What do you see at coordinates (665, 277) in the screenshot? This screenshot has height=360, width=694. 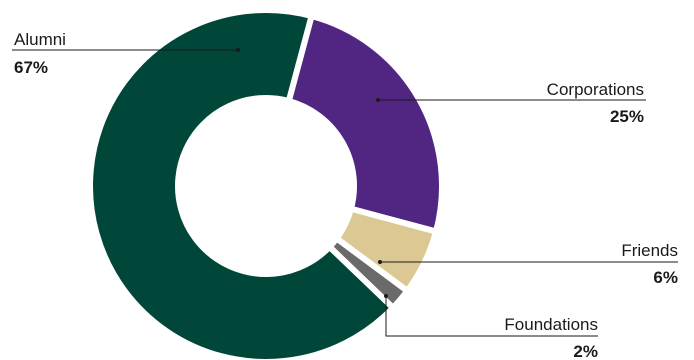 I see `slice-value-friends: 6%` at bounding box center [665, 277].